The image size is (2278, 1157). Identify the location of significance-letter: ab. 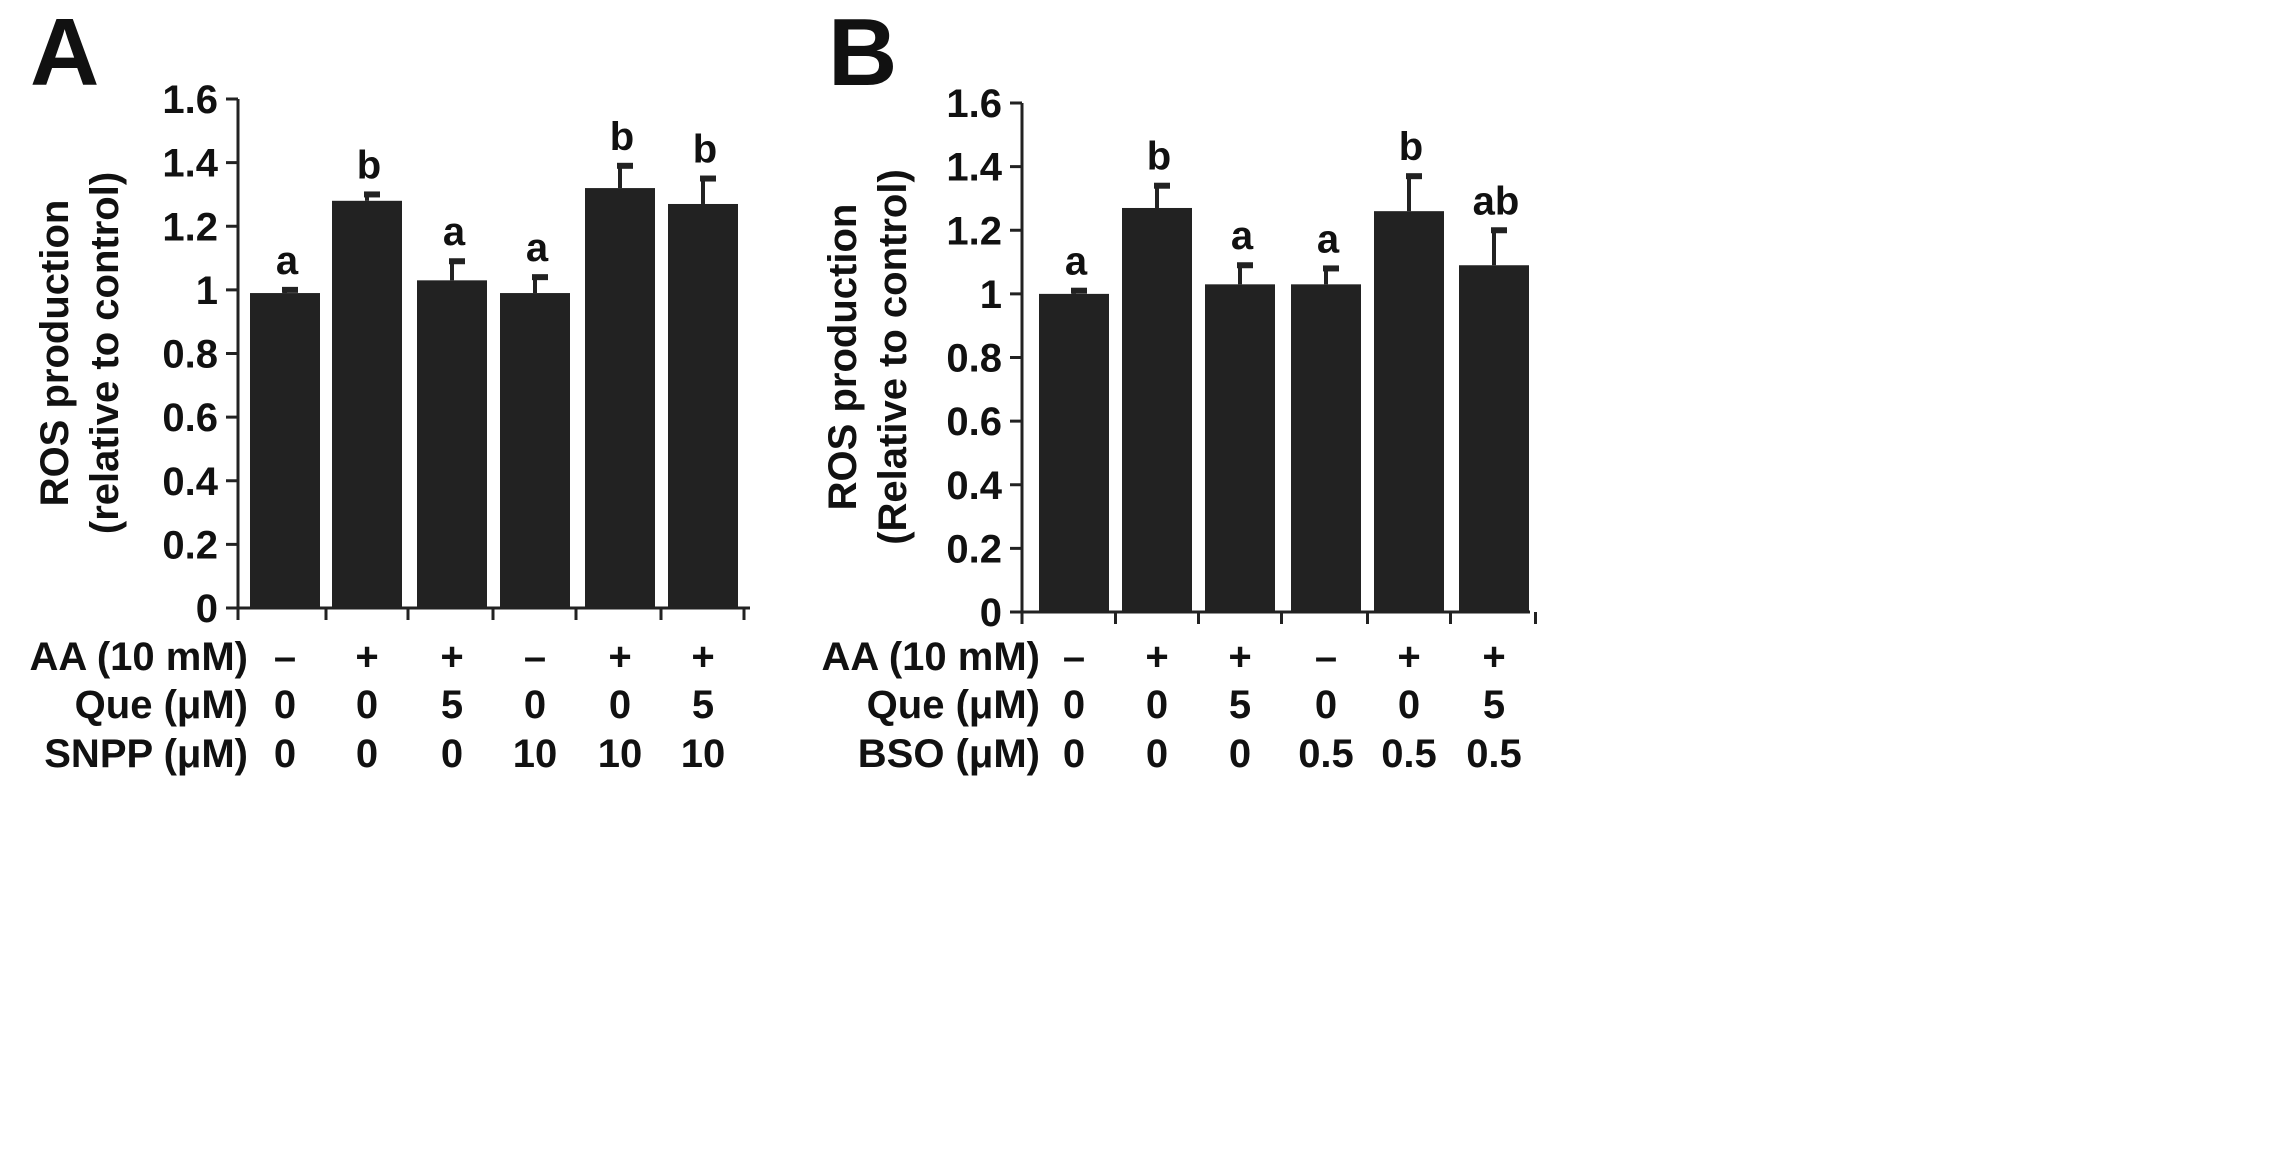
(1496, 201).